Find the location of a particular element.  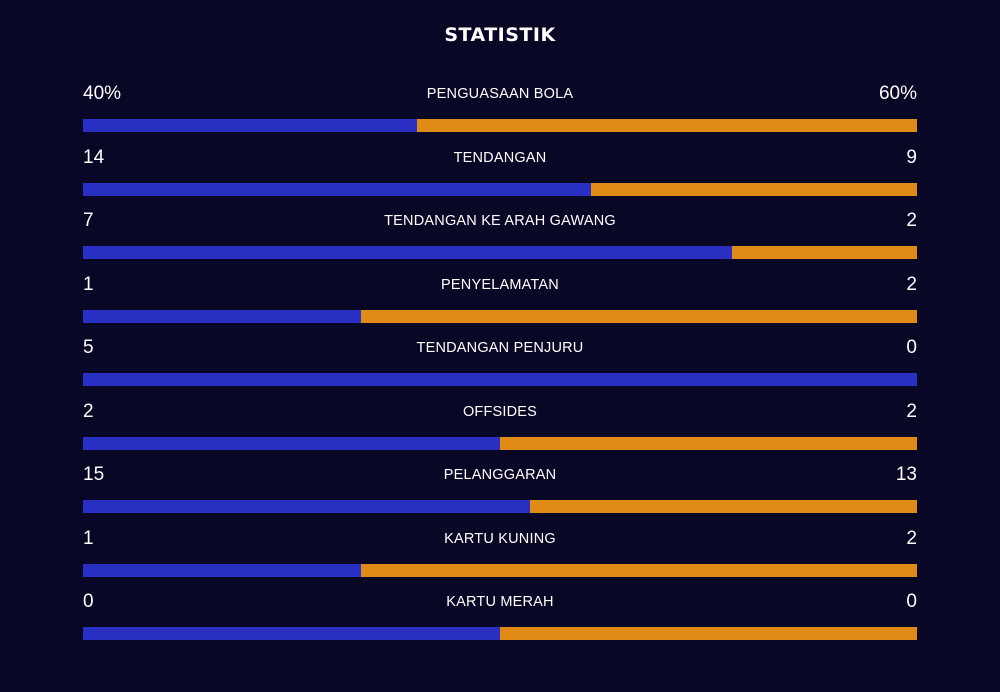

stat-row-header: 7 TENDANGAN KE ARAH GAWANG 2 is located at coordinates (500, 225).